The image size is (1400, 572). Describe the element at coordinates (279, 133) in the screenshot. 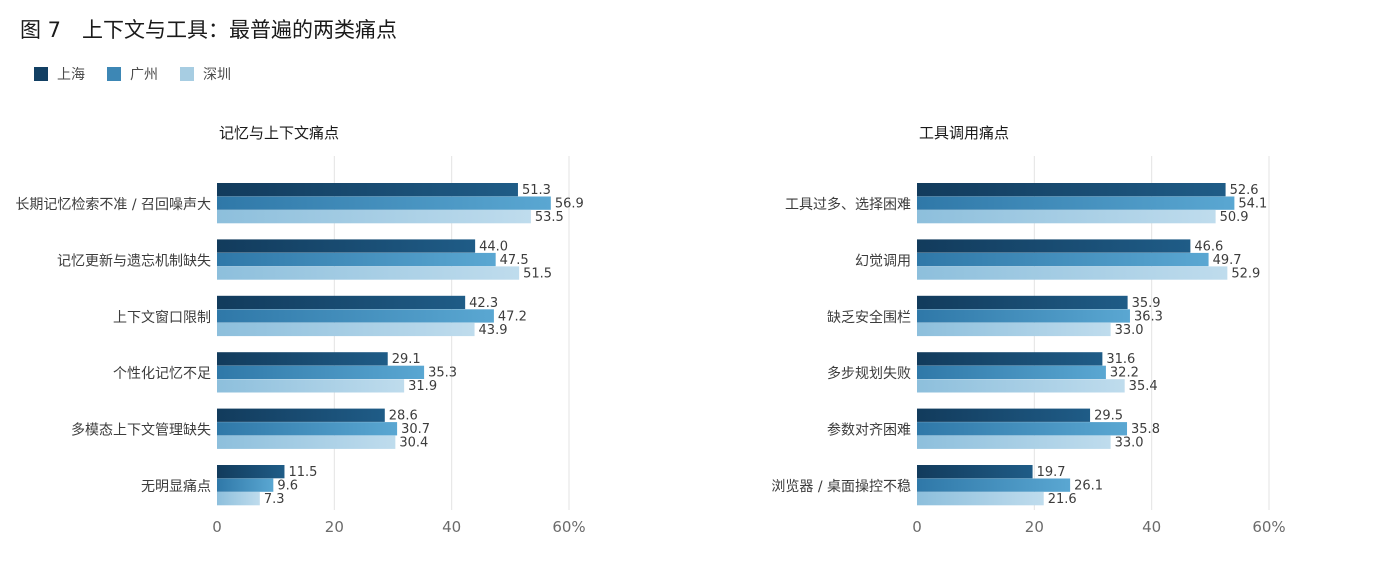

I see `chart-title: 记忆与上下文痛点` at that location.